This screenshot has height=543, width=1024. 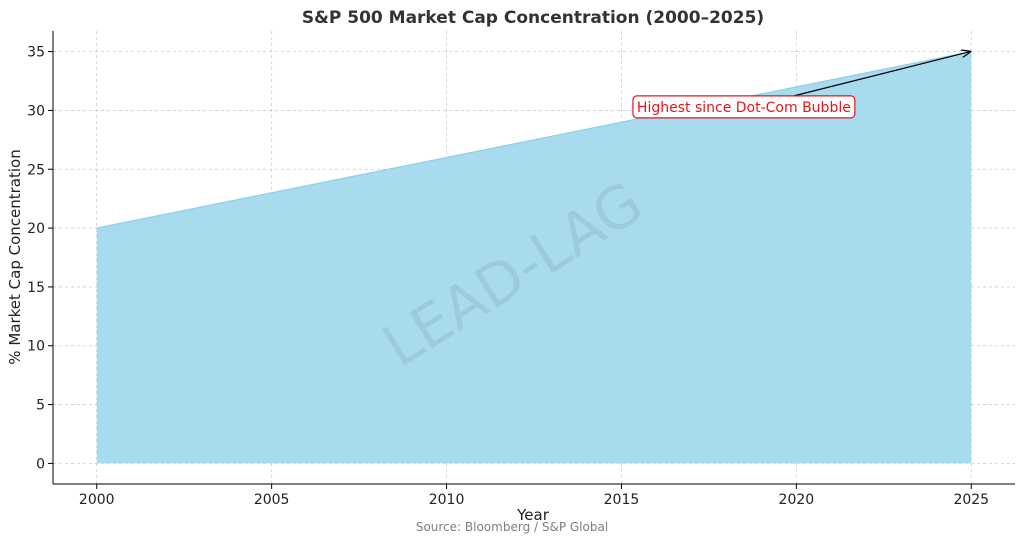 I want to click on y-tick-label: 15, so click(x=36, y=288).